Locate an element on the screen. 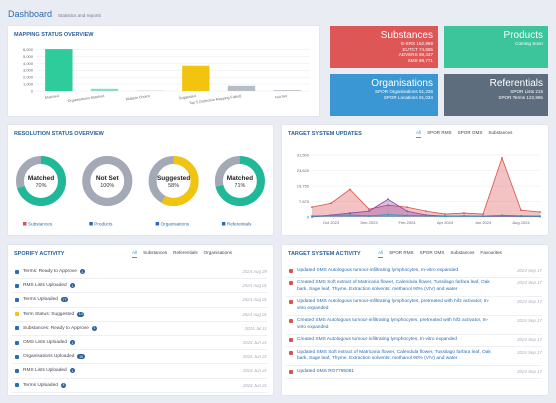  activity-row: Terms: Ready to Approve 1 2024 Aug 29 is located at coordinates (139, 272).